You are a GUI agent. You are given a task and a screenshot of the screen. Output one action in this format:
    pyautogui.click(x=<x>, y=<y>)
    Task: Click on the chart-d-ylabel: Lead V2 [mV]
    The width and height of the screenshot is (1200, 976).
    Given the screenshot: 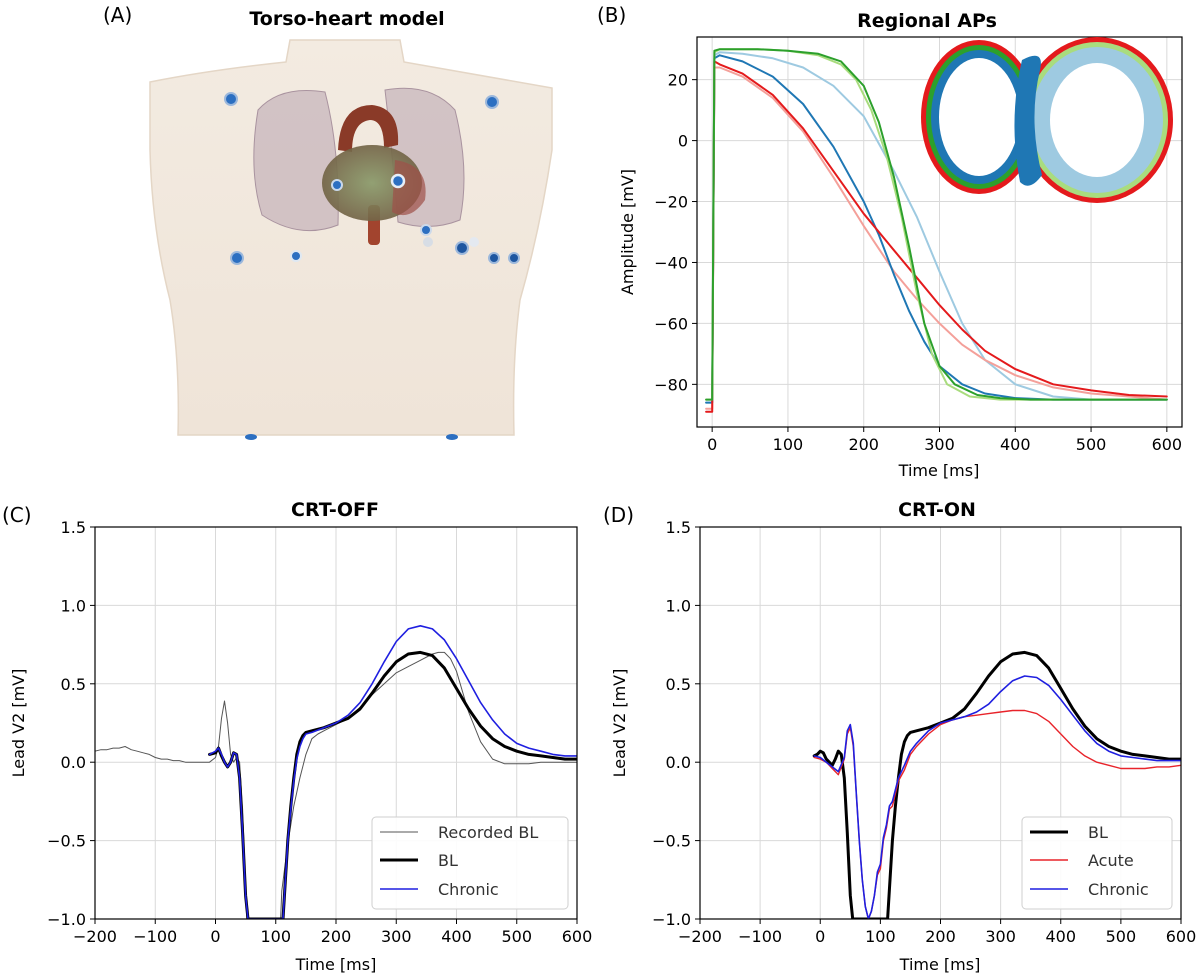 What is the action you would take?
    pyautogui.click(x=619, y=723)
    